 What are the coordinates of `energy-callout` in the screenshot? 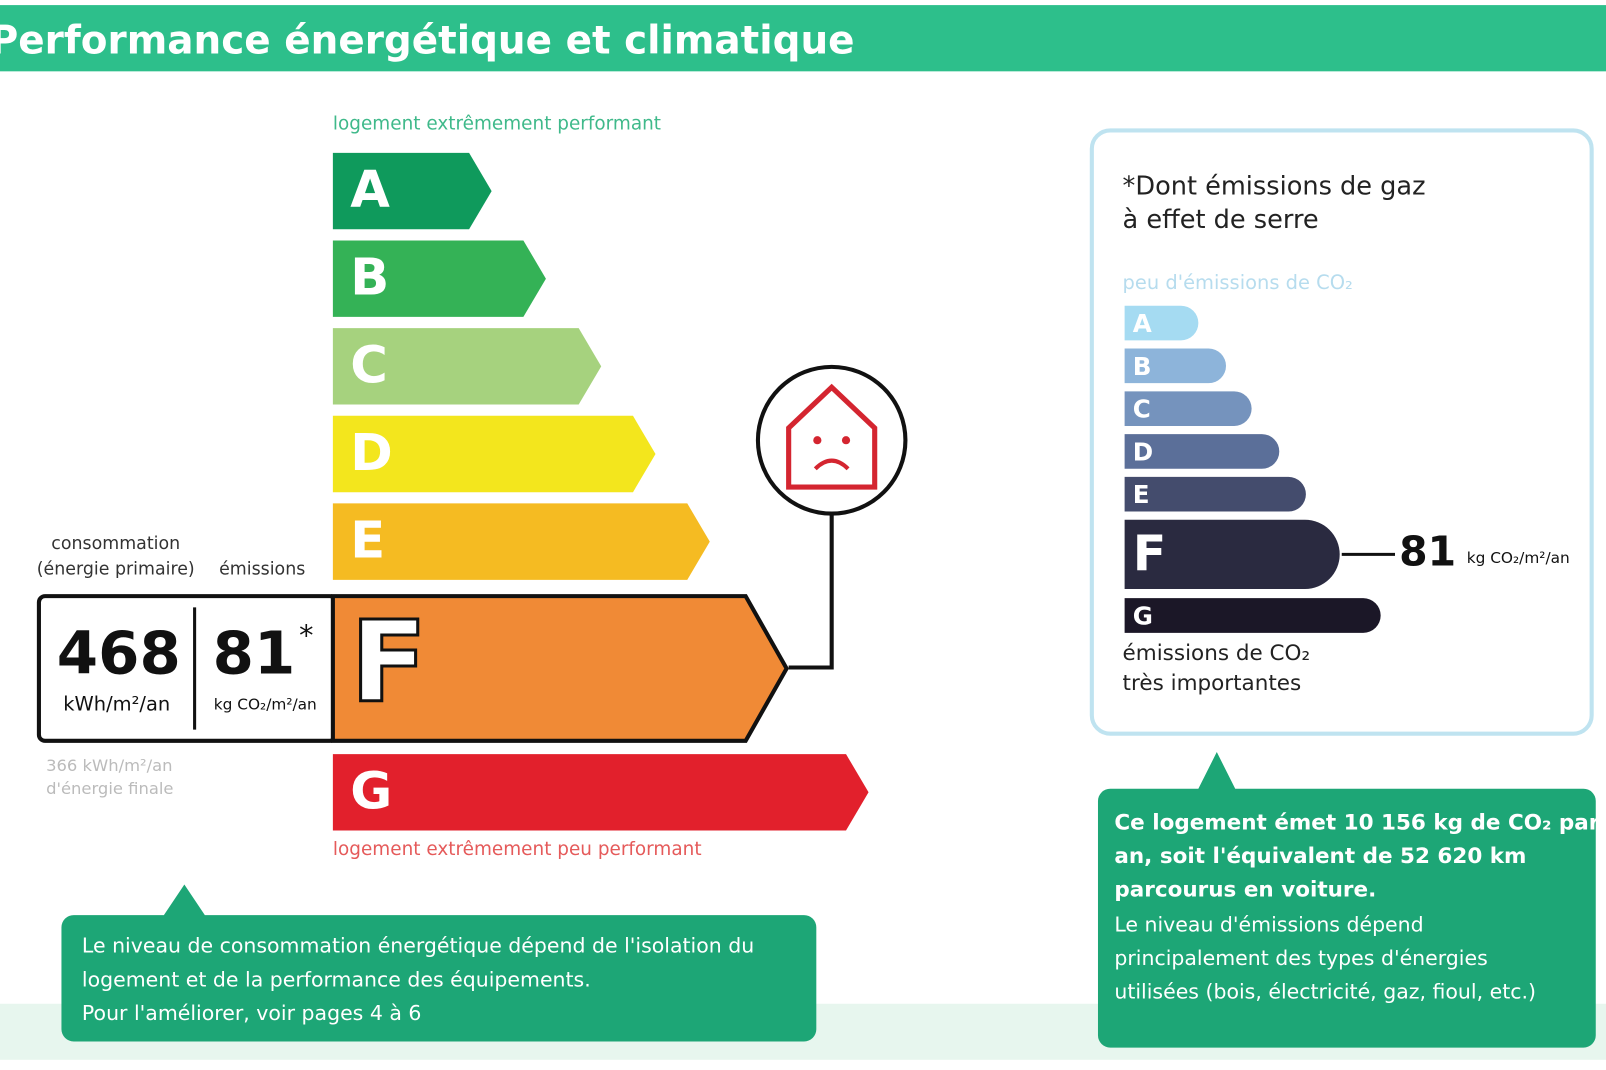 It's located at (439, 963).